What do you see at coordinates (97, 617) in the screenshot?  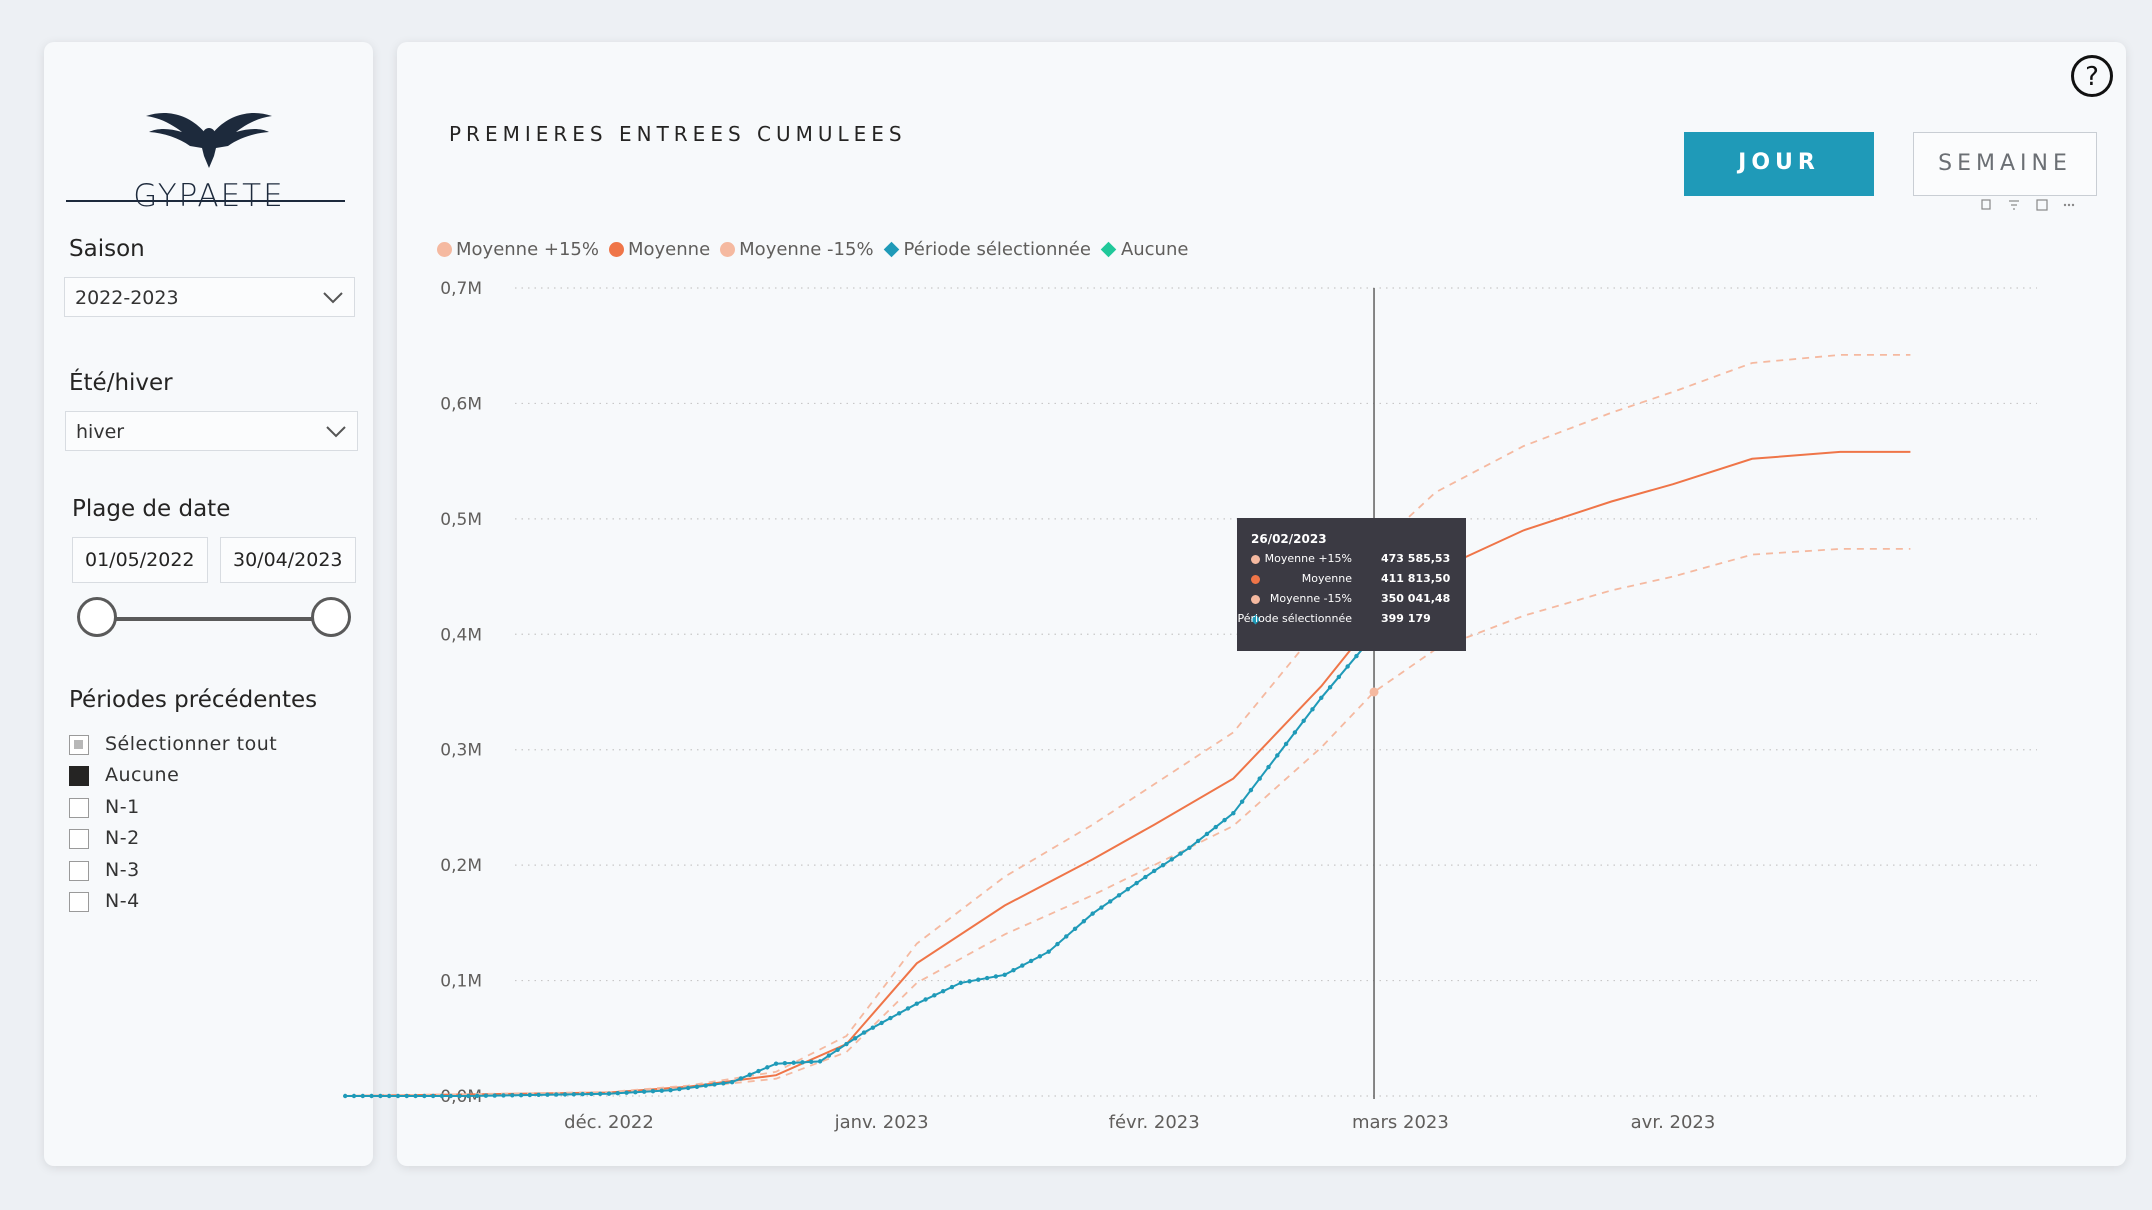 I see `date-slider-start-handle` at bounding box center [97, 617].